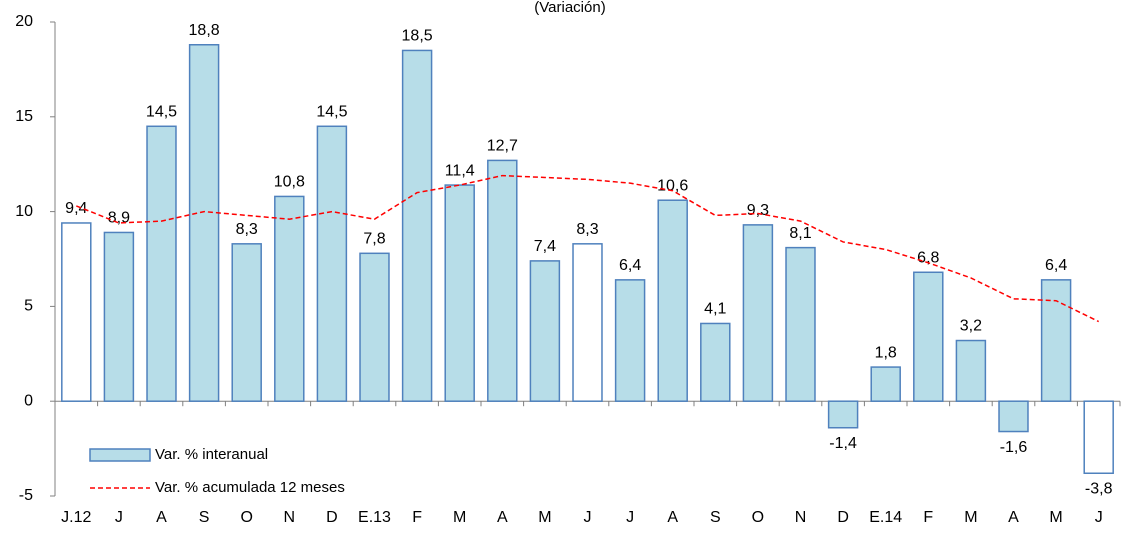 The image size is (1129, 535). I want to click on x-tick-label: E.14, so click(885, 517).